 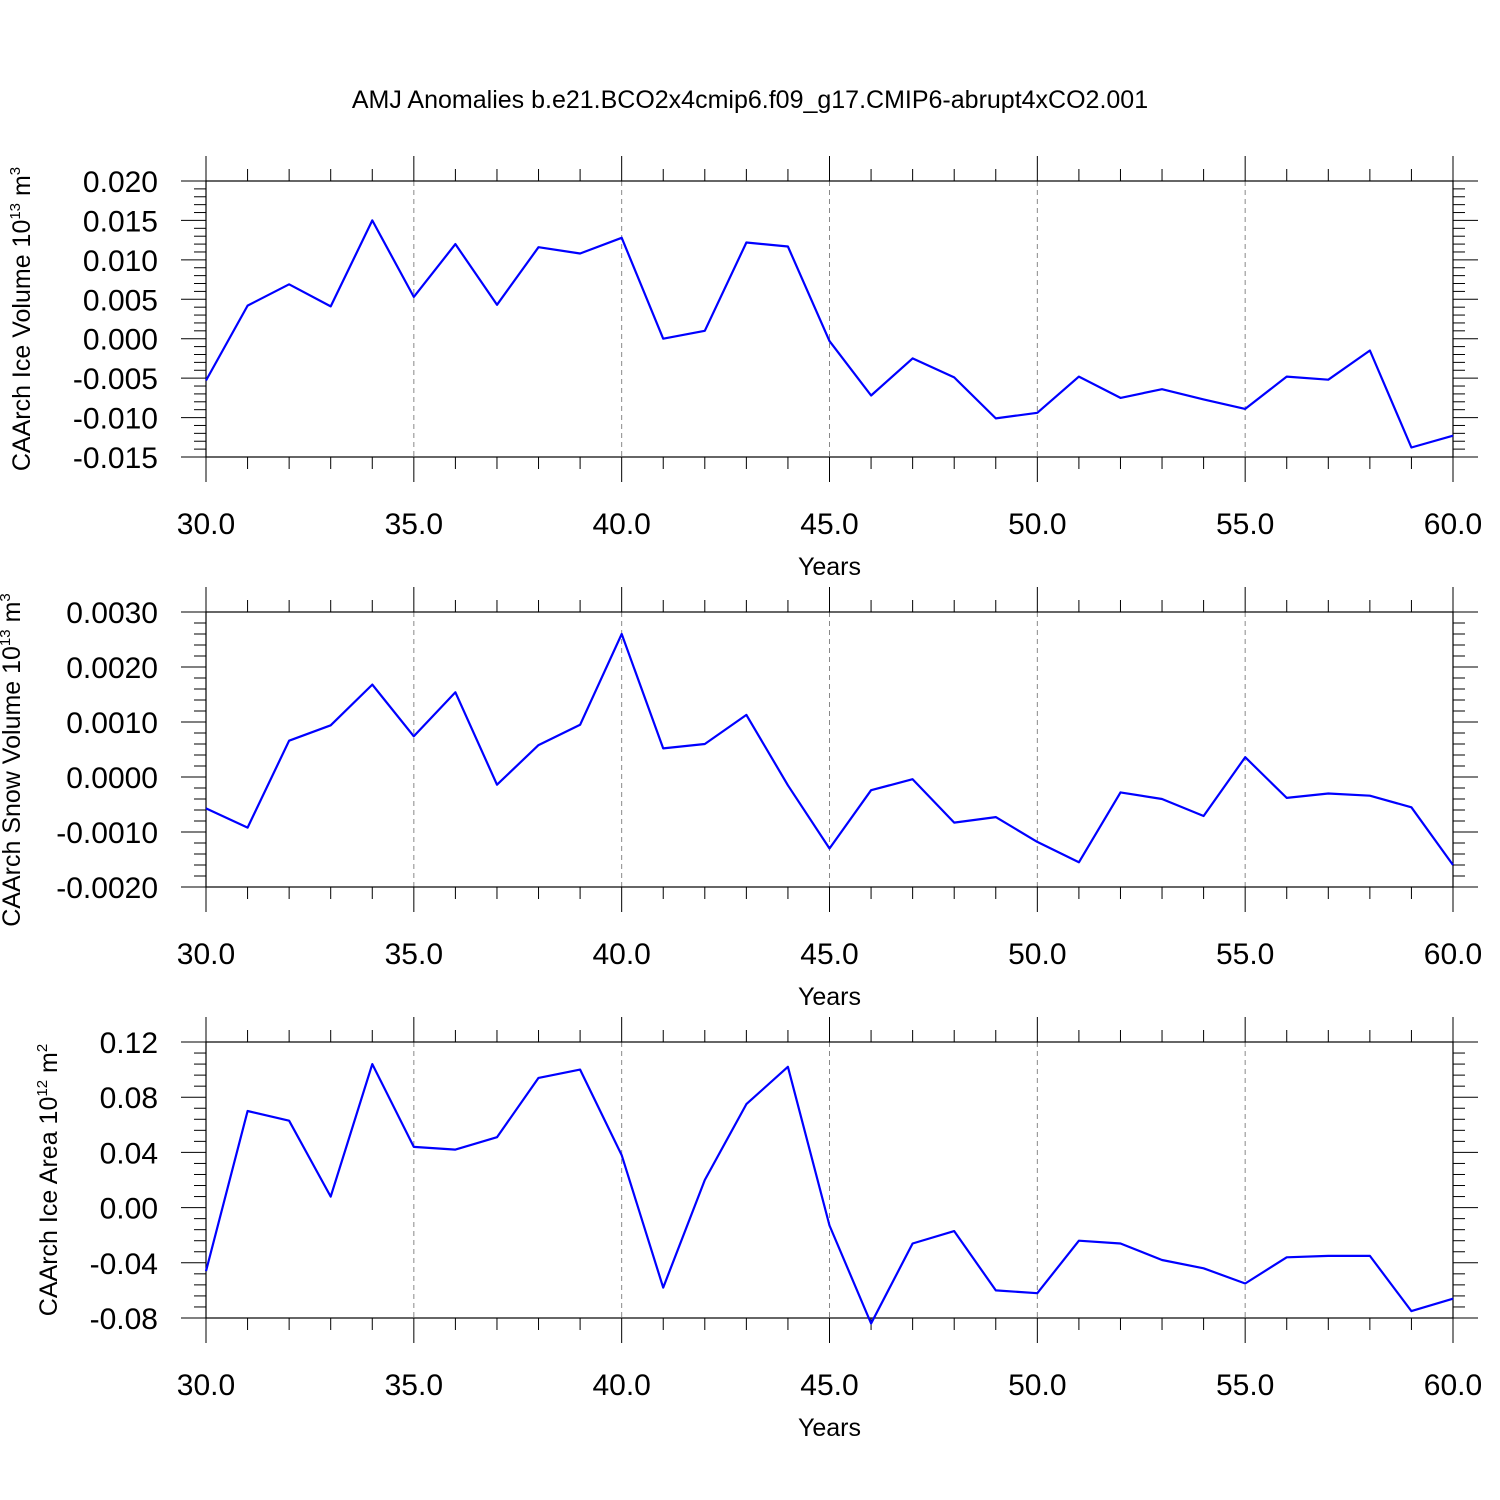 What do you see at coordinates (129, 1209) in the screenshot?
I see `y-tick-label: 0.00` at bounding box center [129, 1209].